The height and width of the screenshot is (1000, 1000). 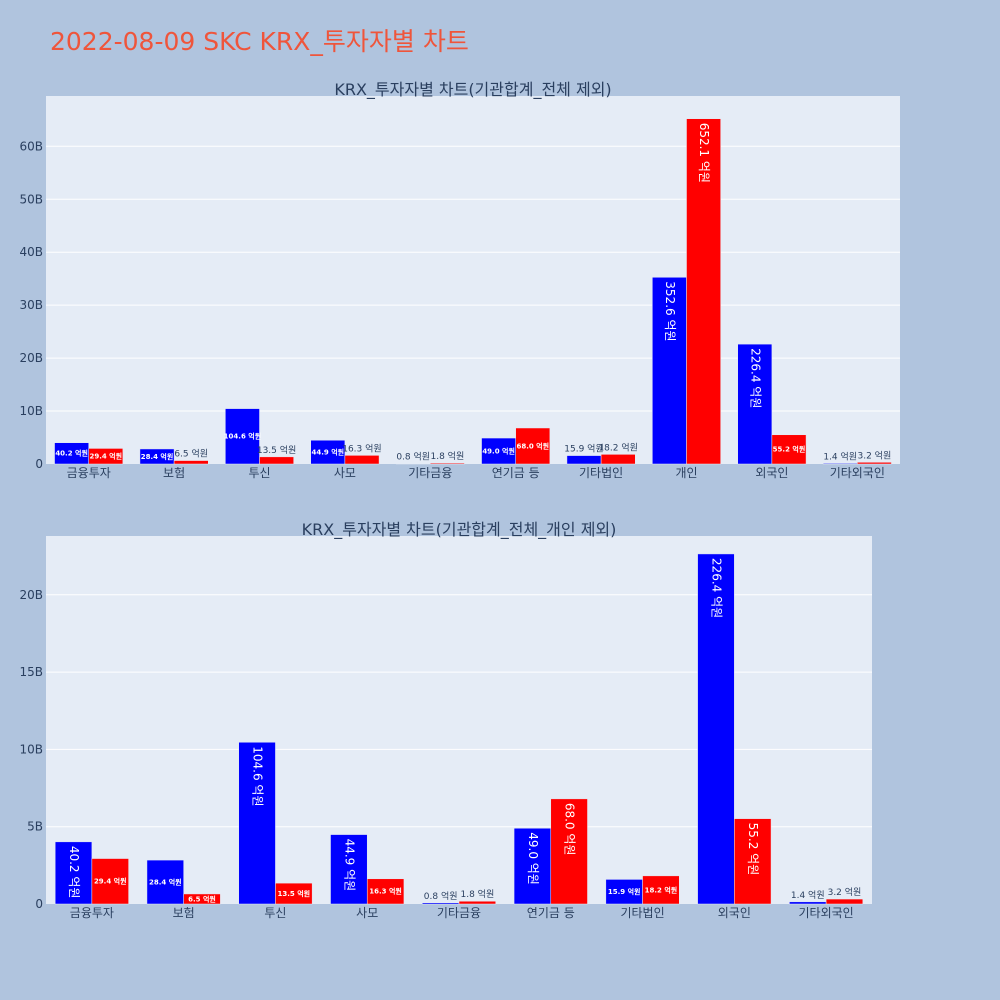 What do you see at coordinates (35, 827) in the screenshot?
I see `y-tick-label: 5B` at bounding box center [35, 827].